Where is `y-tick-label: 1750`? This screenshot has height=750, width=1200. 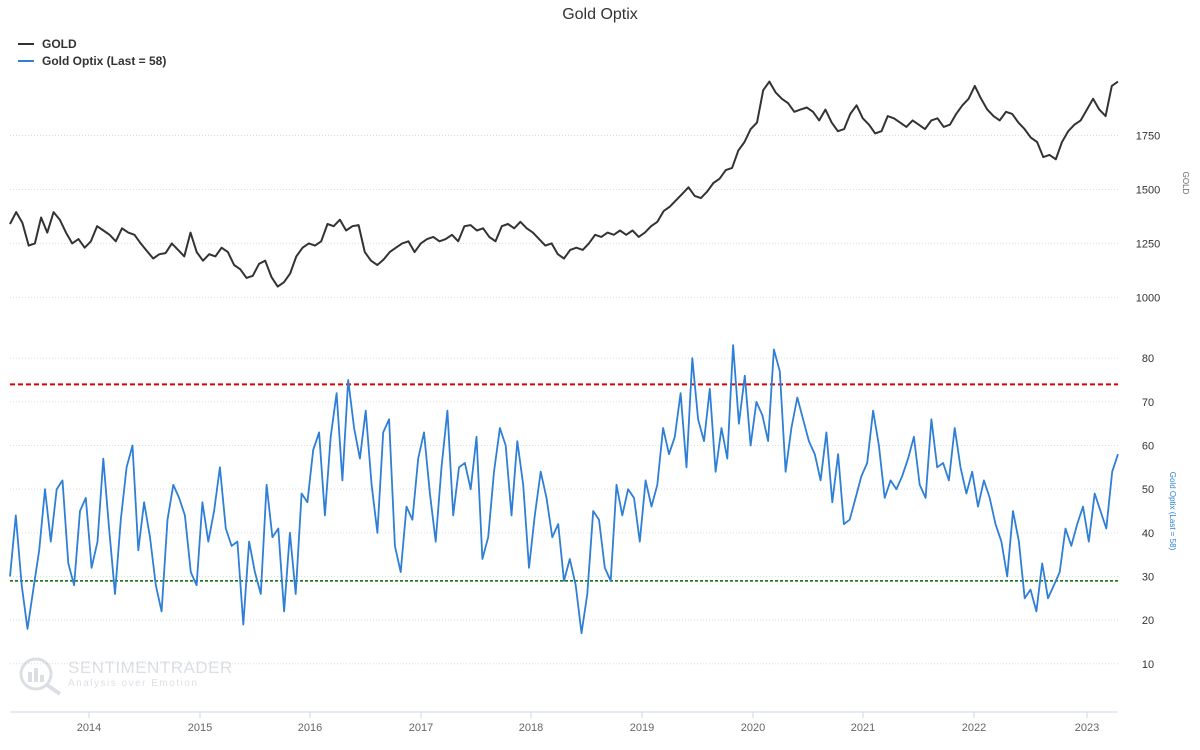
y-tick-label: 1750 is located at coordinates (1148, 137).